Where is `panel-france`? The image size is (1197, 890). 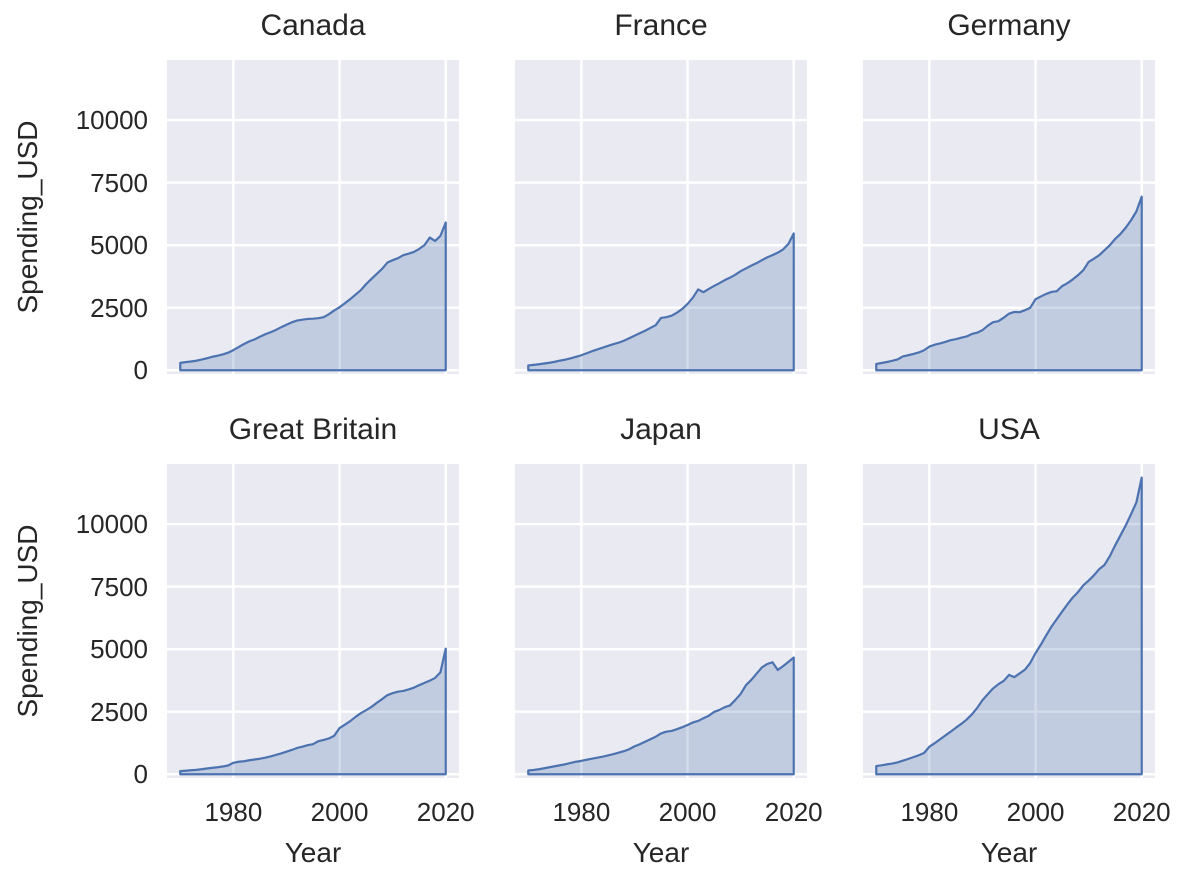
panel-france is located at coordinates (661, 217).